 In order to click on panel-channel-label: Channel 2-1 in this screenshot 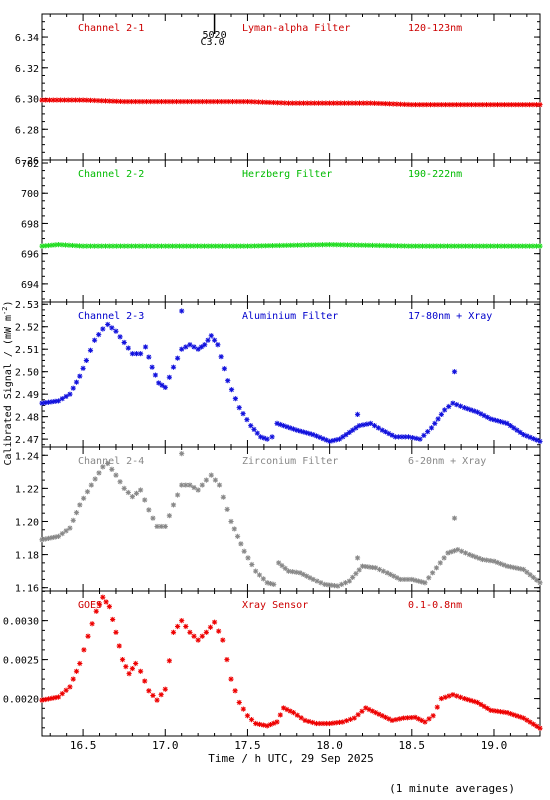, I will do `click(111, 28)`.